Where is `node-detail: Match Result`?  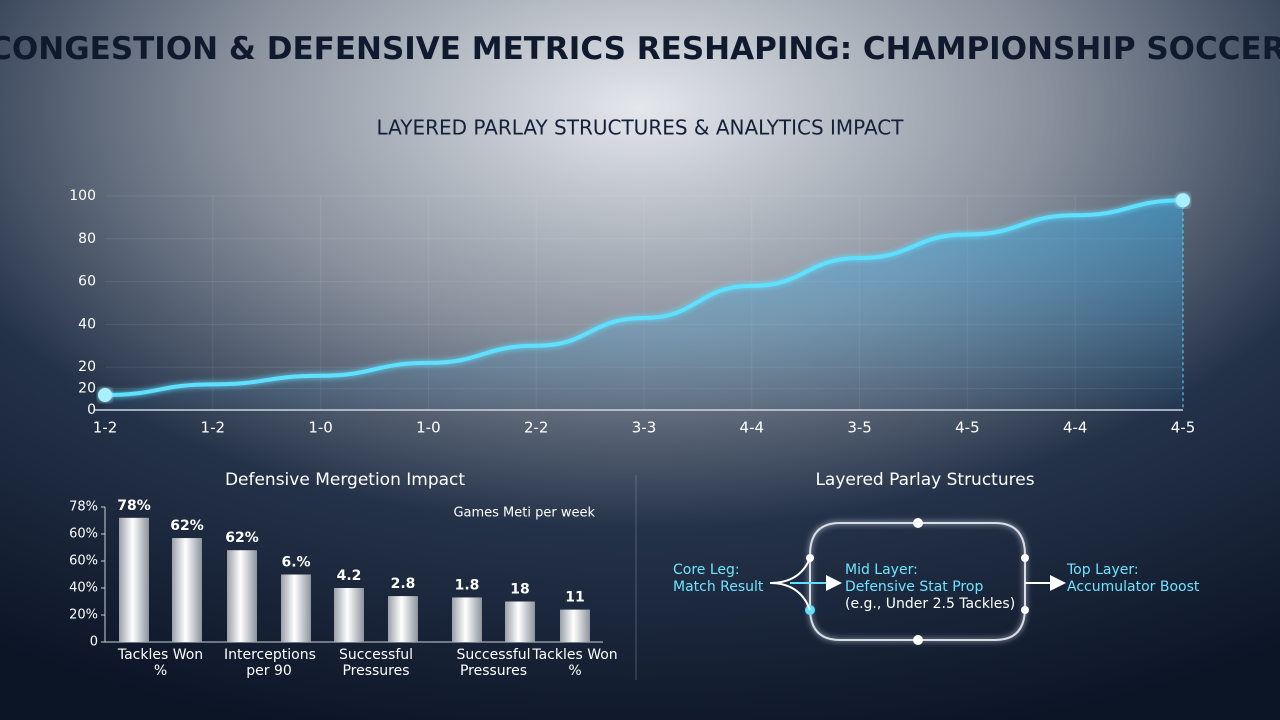 node-detail: Match Result is located at coordinates (718, 587).